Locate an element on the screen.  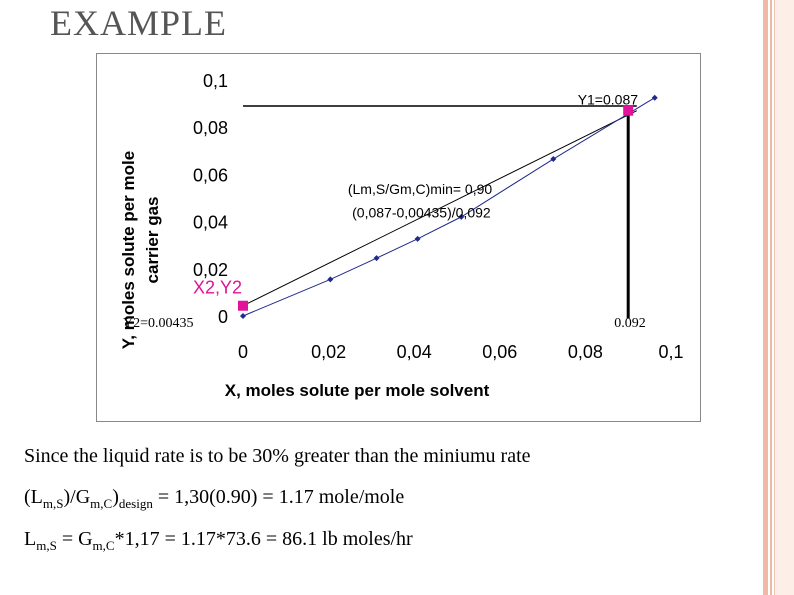
x-tick-labels: 0 0,02 0,04 0,06 0,08 0,1 is located at coordinates (461, 352).